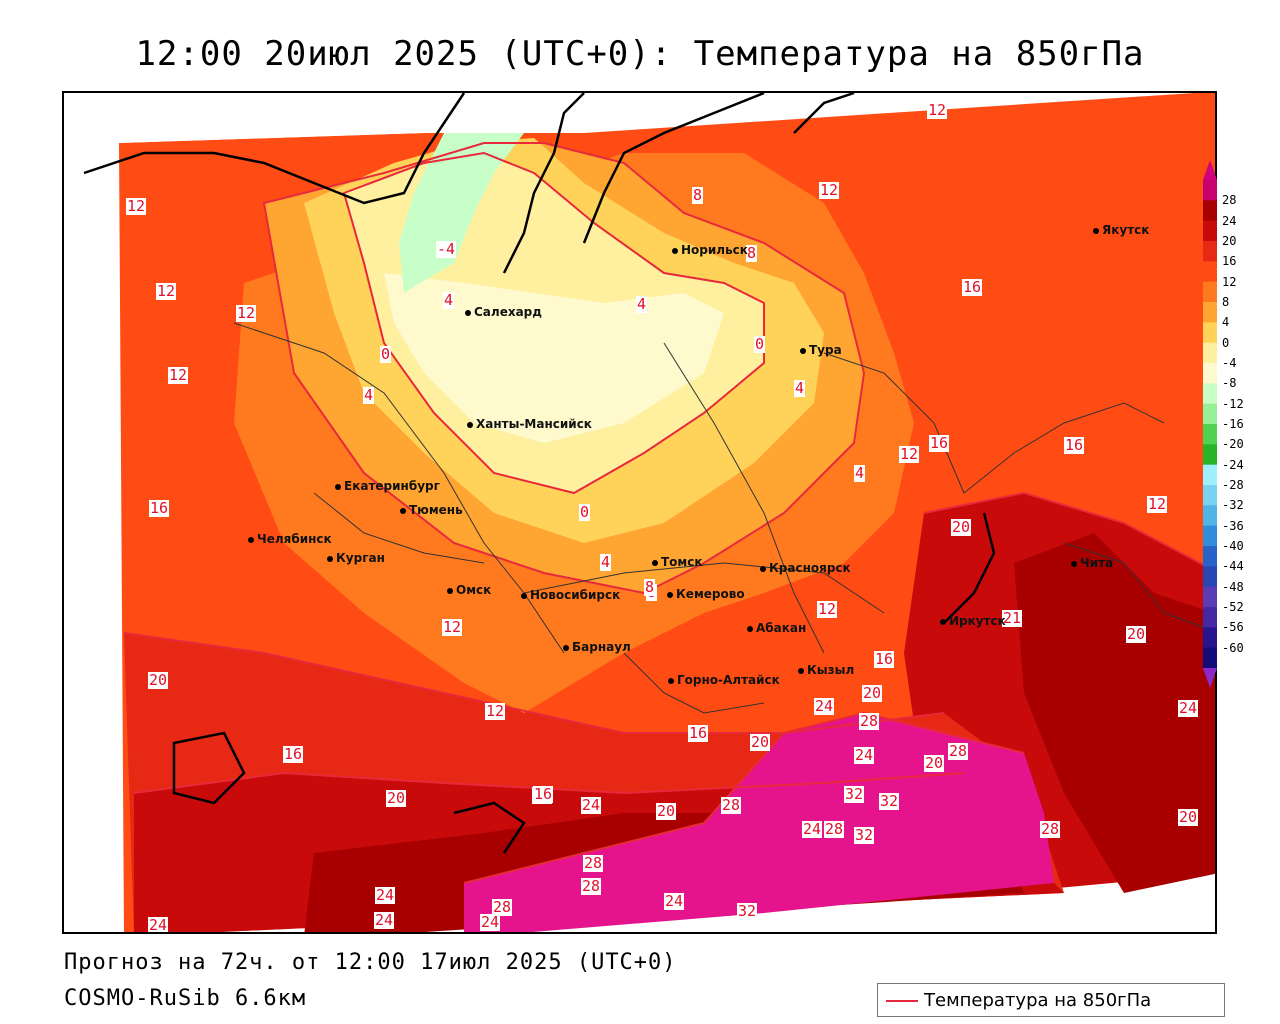 The height and width of the screenshot is (1024, 1280). What do you see at coordinates (902, 1001) in the screenshot?
I see `legend-line-swatch` at bounding box center [902, 1001].